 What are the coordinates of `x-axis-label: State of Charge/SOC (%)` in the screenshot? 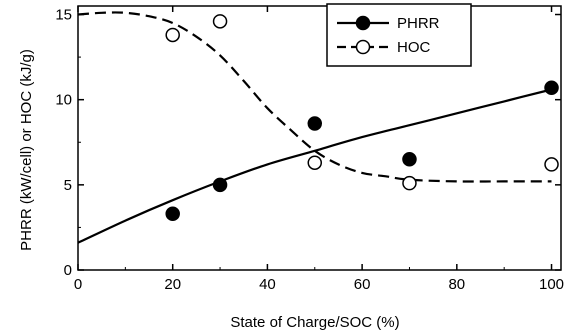 It's located at (314, 322).